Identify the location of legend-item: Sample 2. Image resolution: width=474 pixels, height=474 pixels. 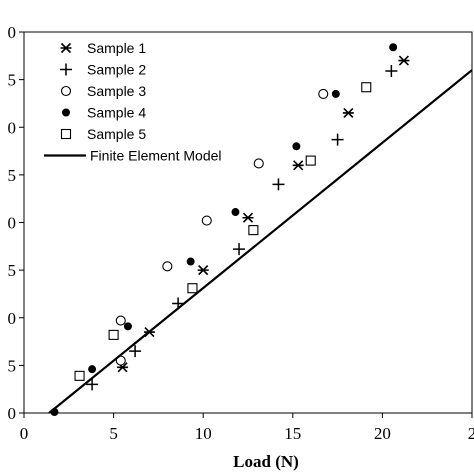
(103, 70).